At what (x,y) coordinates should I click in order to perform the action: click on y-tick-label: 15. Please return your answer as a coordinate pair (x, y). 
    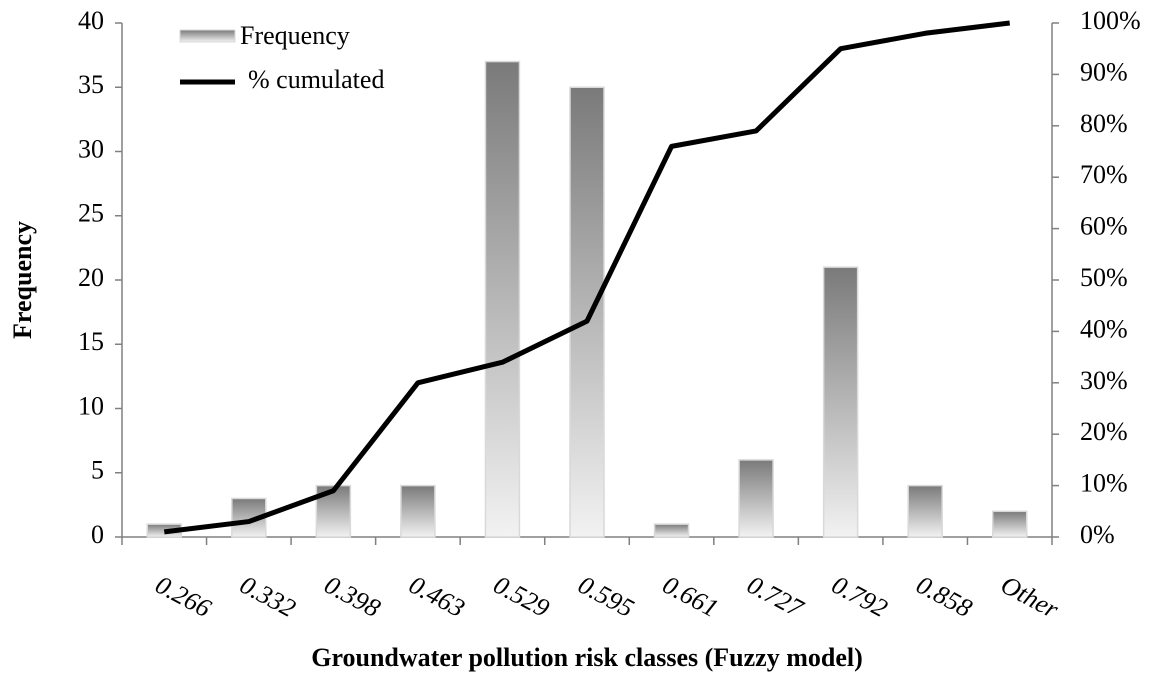
    Looking at the image, I should click on (91, 341).